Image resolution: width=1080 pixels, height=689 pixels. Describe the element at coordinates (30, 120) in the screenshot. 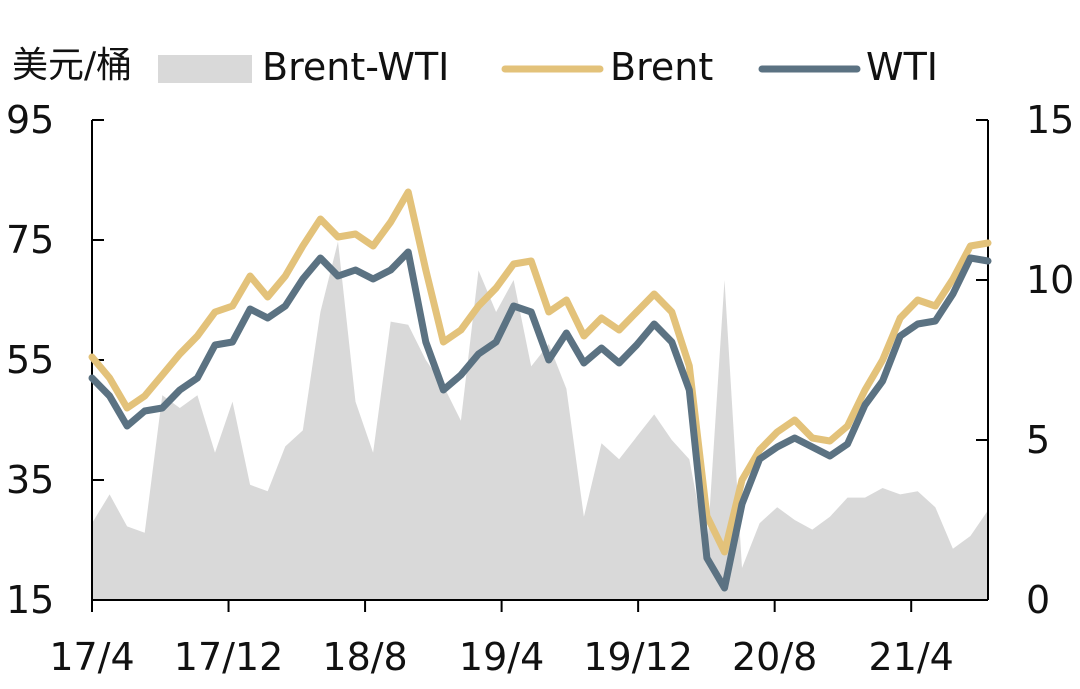

I see `left-tick-label: 95` at that location.